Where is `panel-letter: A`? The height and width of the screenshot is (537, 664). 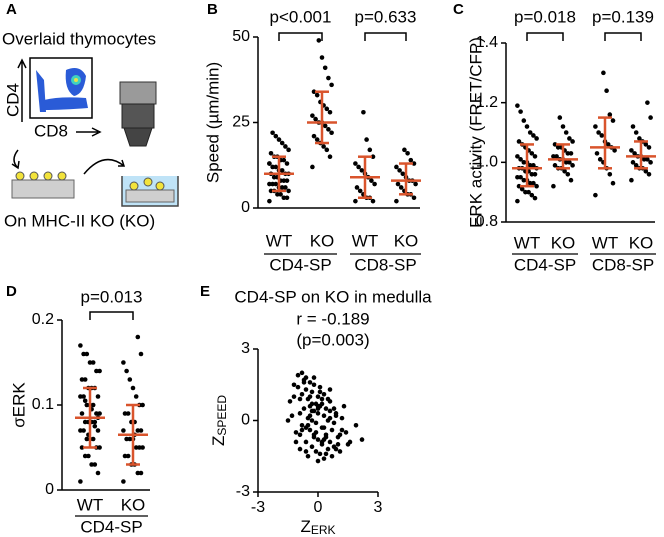
panel-letter: A is located at coordinates (11, 9).